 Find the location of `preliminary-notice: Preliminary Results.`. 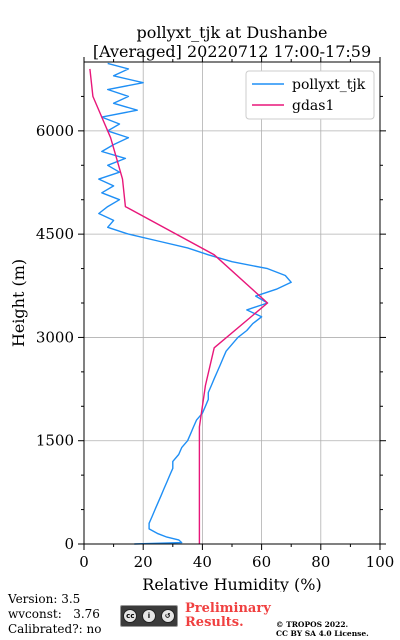

preliminary-notice: Preliminary Results. is located at coordinates (228, 616).